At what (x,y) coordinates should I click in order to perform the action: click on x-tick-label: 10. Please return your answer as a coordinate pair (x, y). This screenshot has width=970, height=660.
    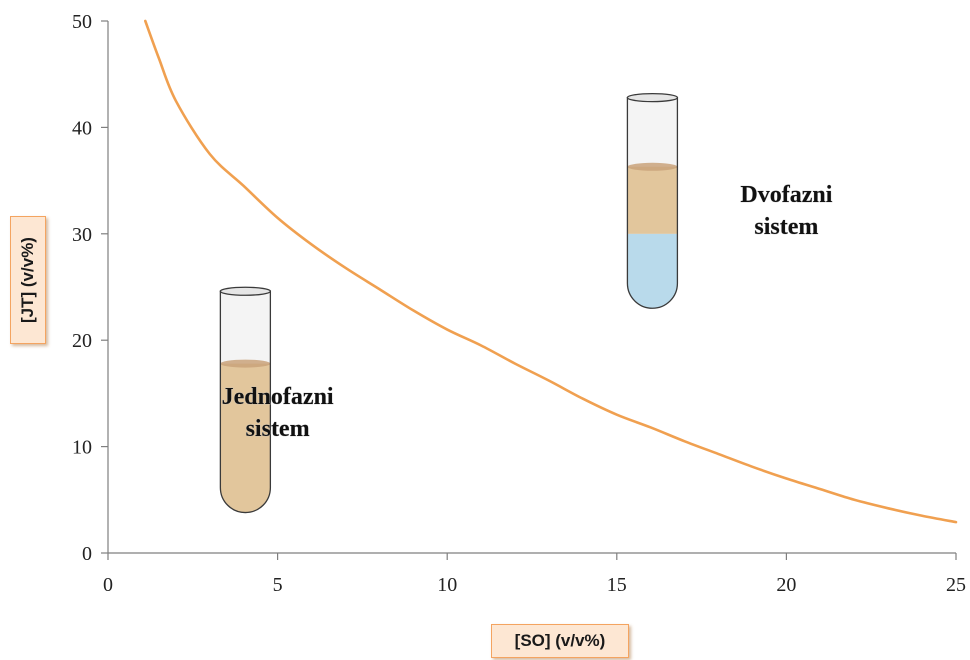
    Looking at the image, I should click on (447, 585).